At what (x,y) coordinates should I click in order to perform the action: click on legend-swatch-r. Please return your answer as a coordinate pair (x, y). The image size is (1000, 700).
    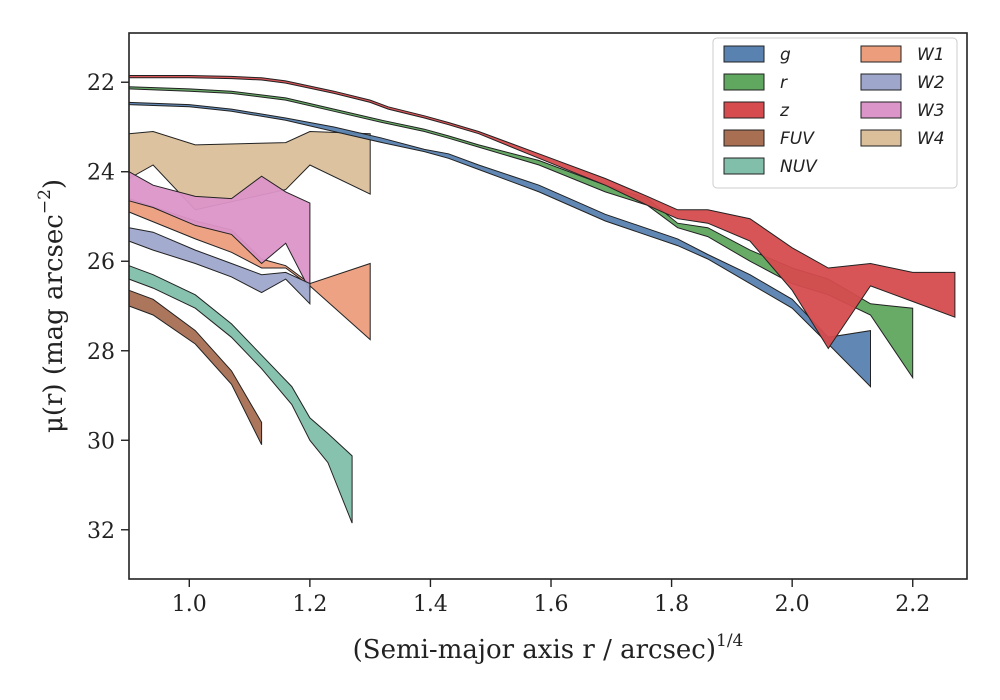
    Looking at the image, I should click on (744, 82).